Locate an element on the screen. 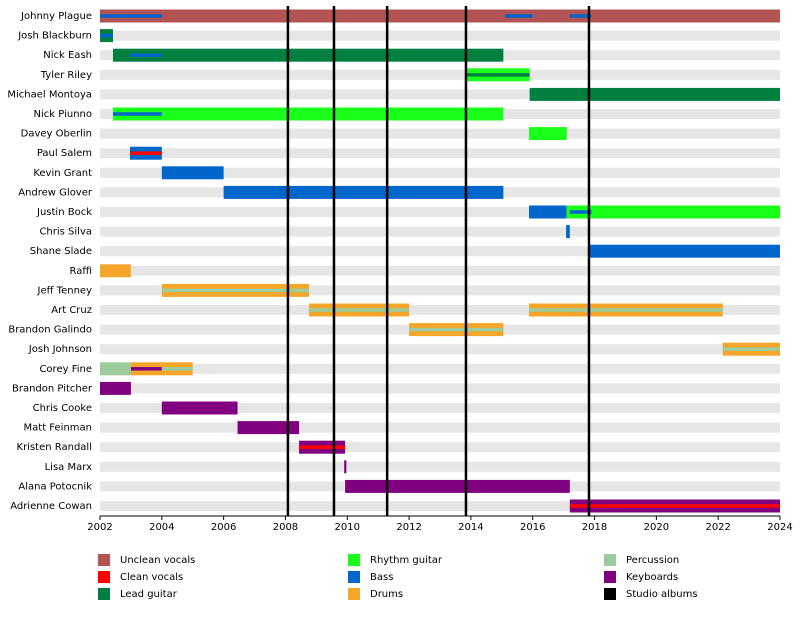  member-name: Kristen Randall is located at coordinates (54, 447).